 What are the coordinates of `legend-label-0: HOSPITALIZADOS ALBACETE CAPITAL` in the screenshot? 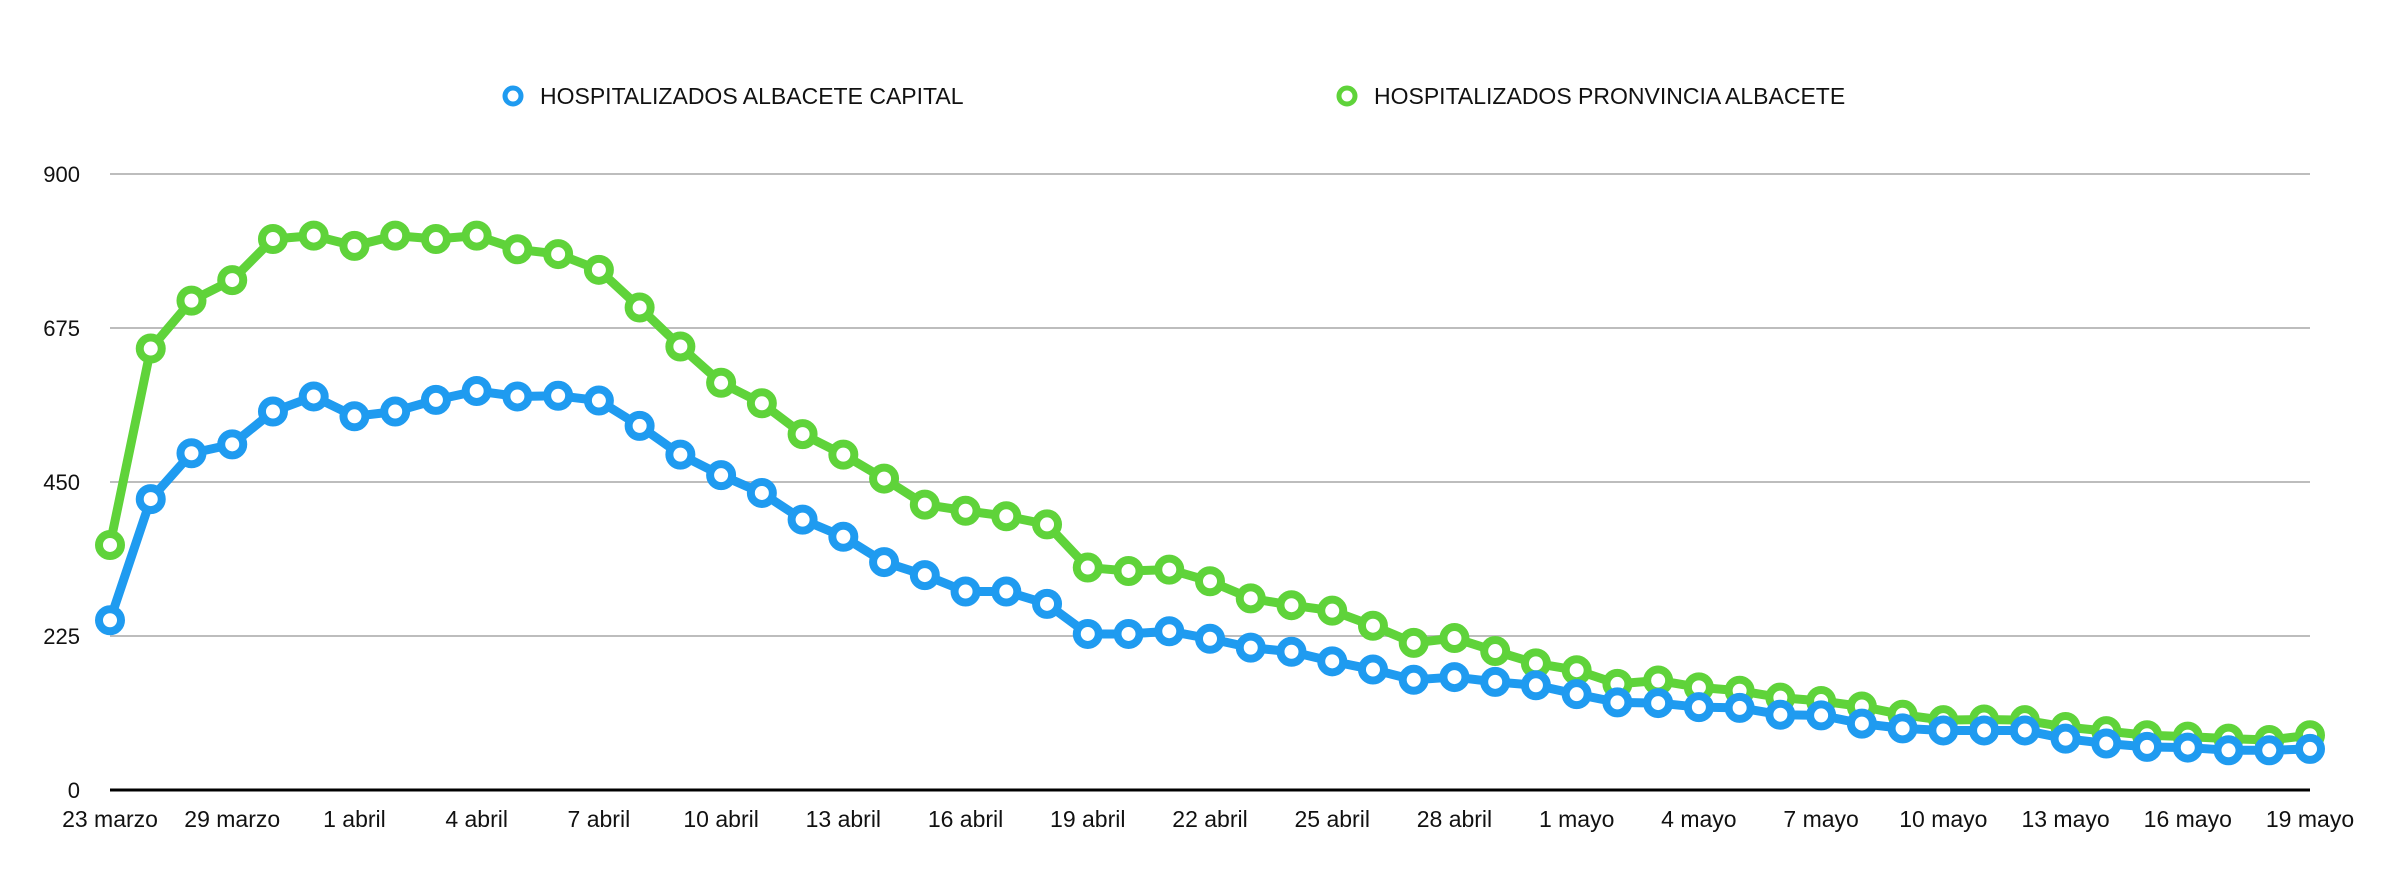 It's located at (752, 96).